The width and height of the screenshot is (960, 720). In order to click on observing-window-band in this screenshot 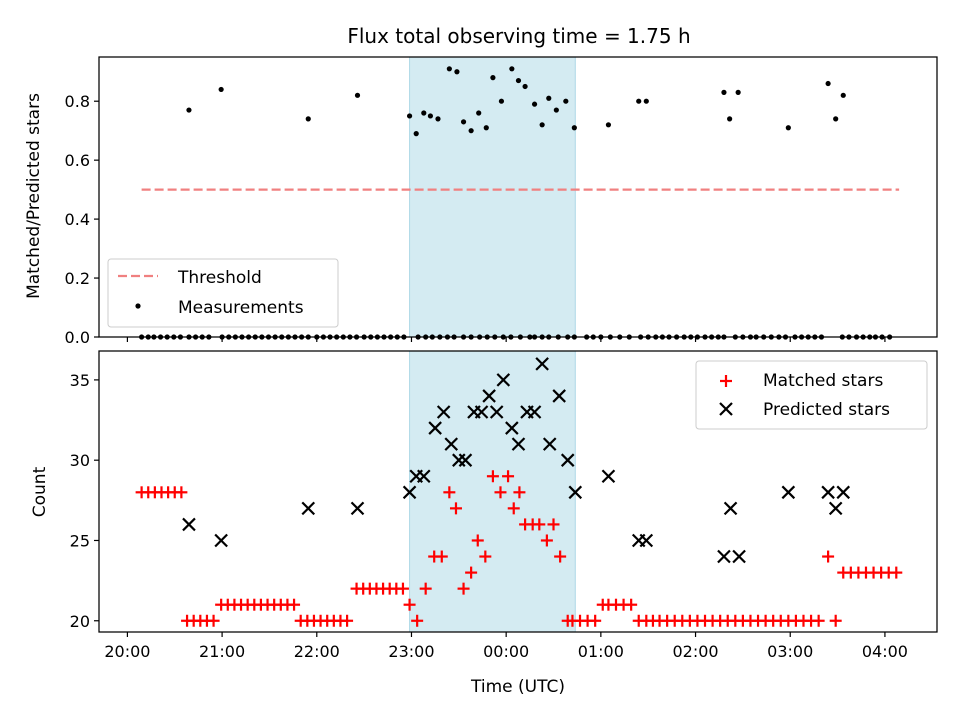, I will do `click(492, 197)`.